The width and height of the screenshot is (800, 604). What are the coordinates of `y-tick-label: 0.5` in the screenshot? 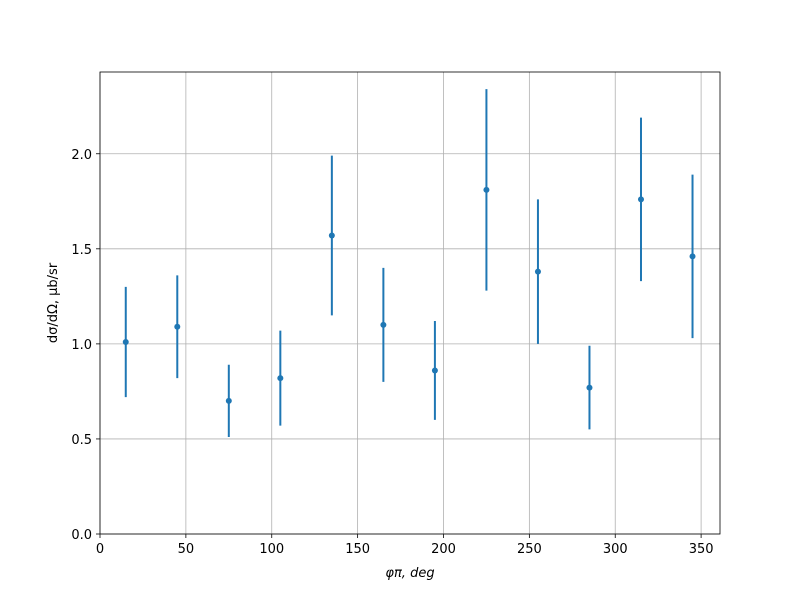 It's located at (81, 440).